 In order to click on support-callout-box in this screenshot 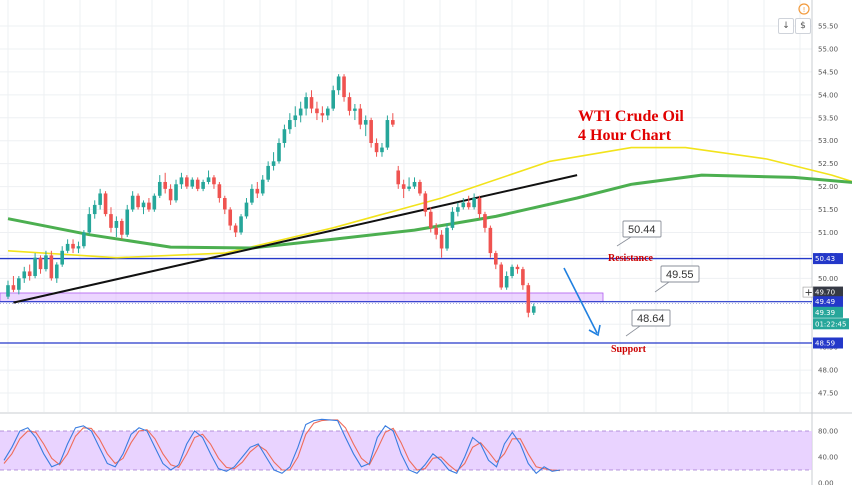, I will do `click(651, 318)`.